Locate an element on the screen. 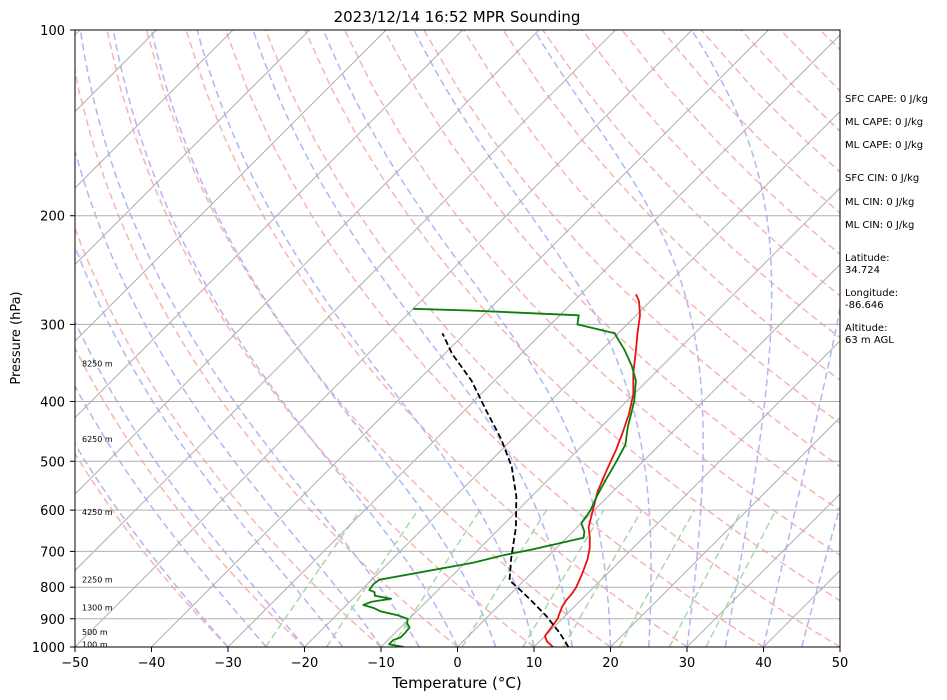  y-axis-label: Pressure (hPa) is located at coordinates (16, 337).